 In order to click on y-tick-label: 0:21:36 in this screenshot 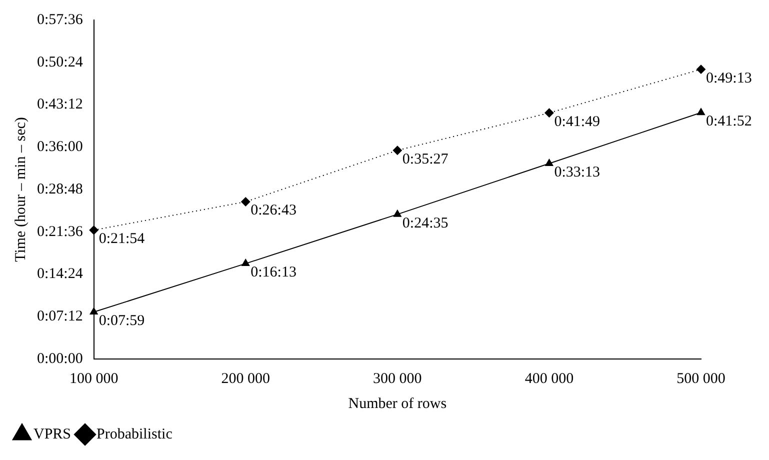, I will do `click(60, 232)`.